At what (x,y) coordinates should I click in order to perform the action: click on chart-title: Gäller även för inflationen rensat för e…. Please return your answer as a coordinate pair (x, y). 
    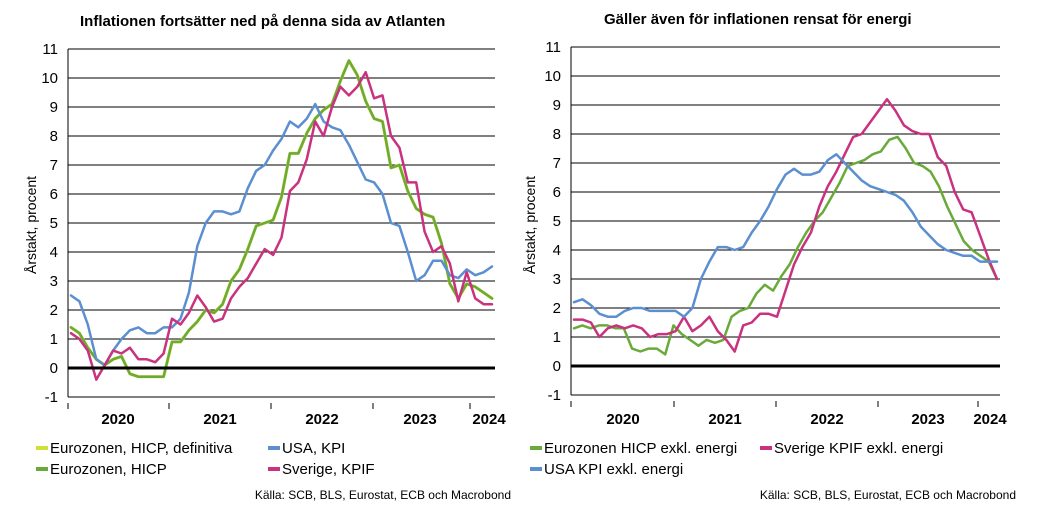
    Looking at the image, I should click on (758, 19).